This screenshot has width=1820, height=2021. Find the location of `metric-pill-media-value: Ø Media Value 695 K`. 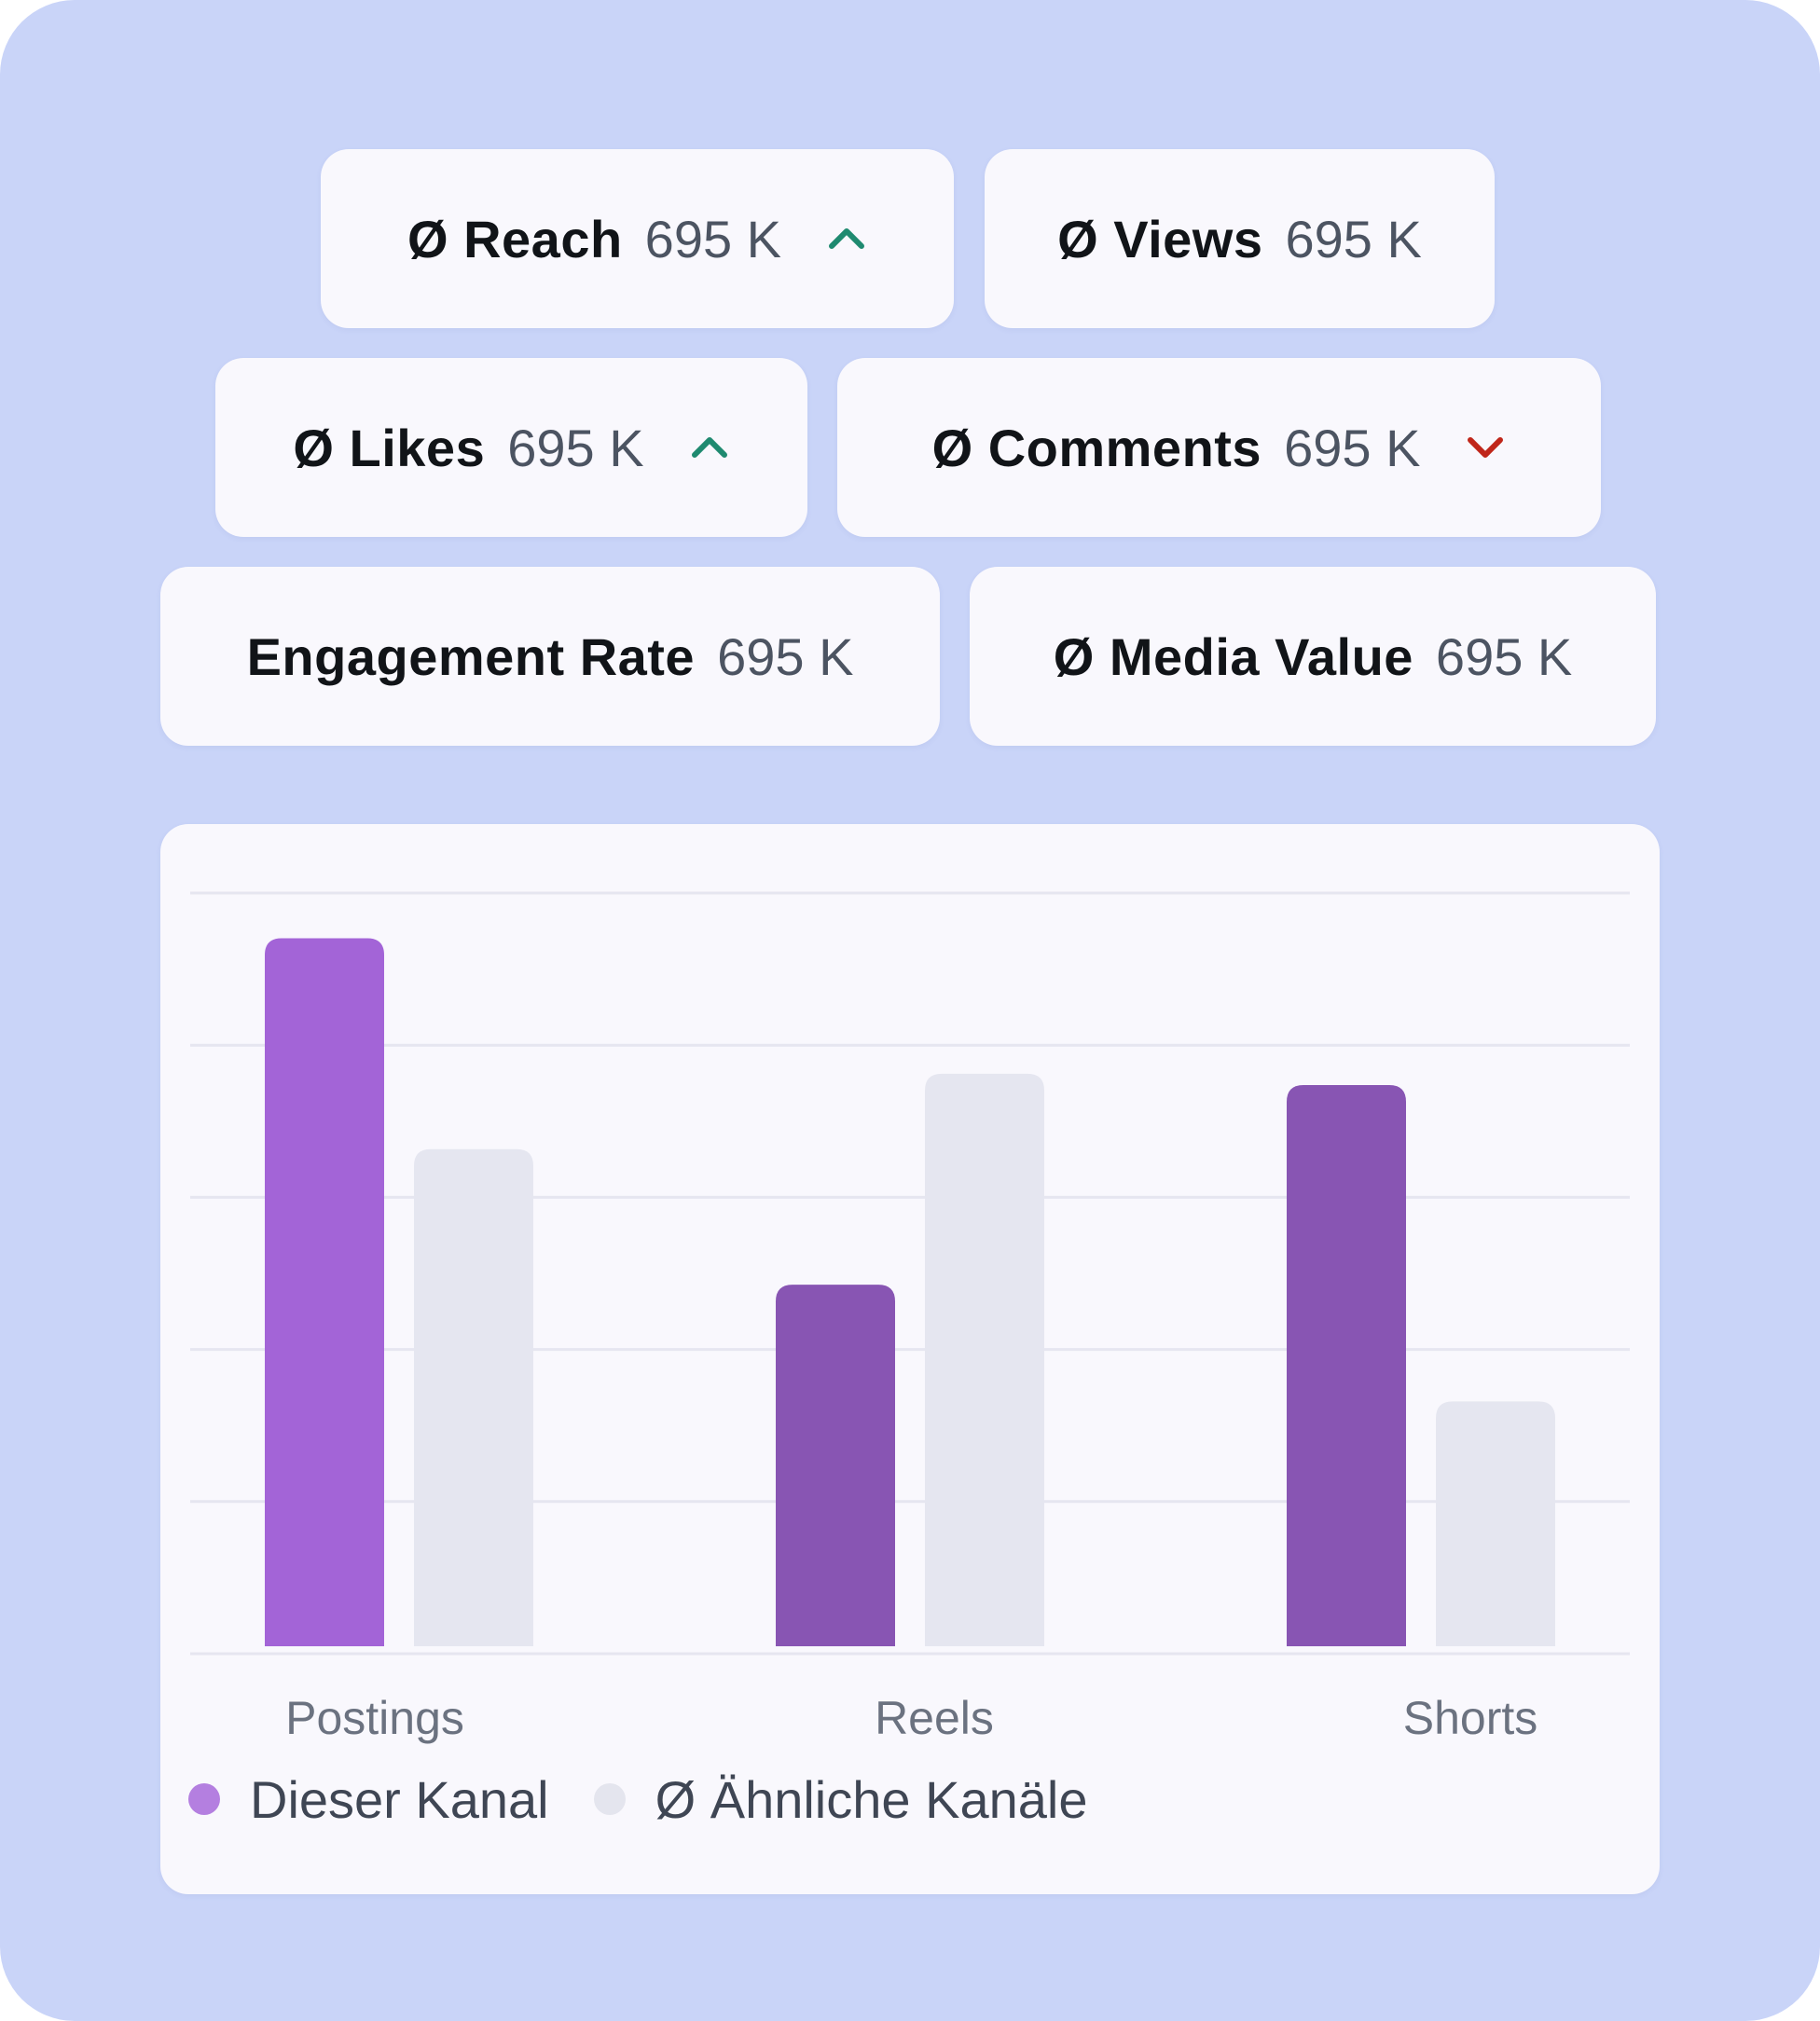

metric-pill-media-value: Ø Media Value 695 K is located at coordinates (1313, 656).